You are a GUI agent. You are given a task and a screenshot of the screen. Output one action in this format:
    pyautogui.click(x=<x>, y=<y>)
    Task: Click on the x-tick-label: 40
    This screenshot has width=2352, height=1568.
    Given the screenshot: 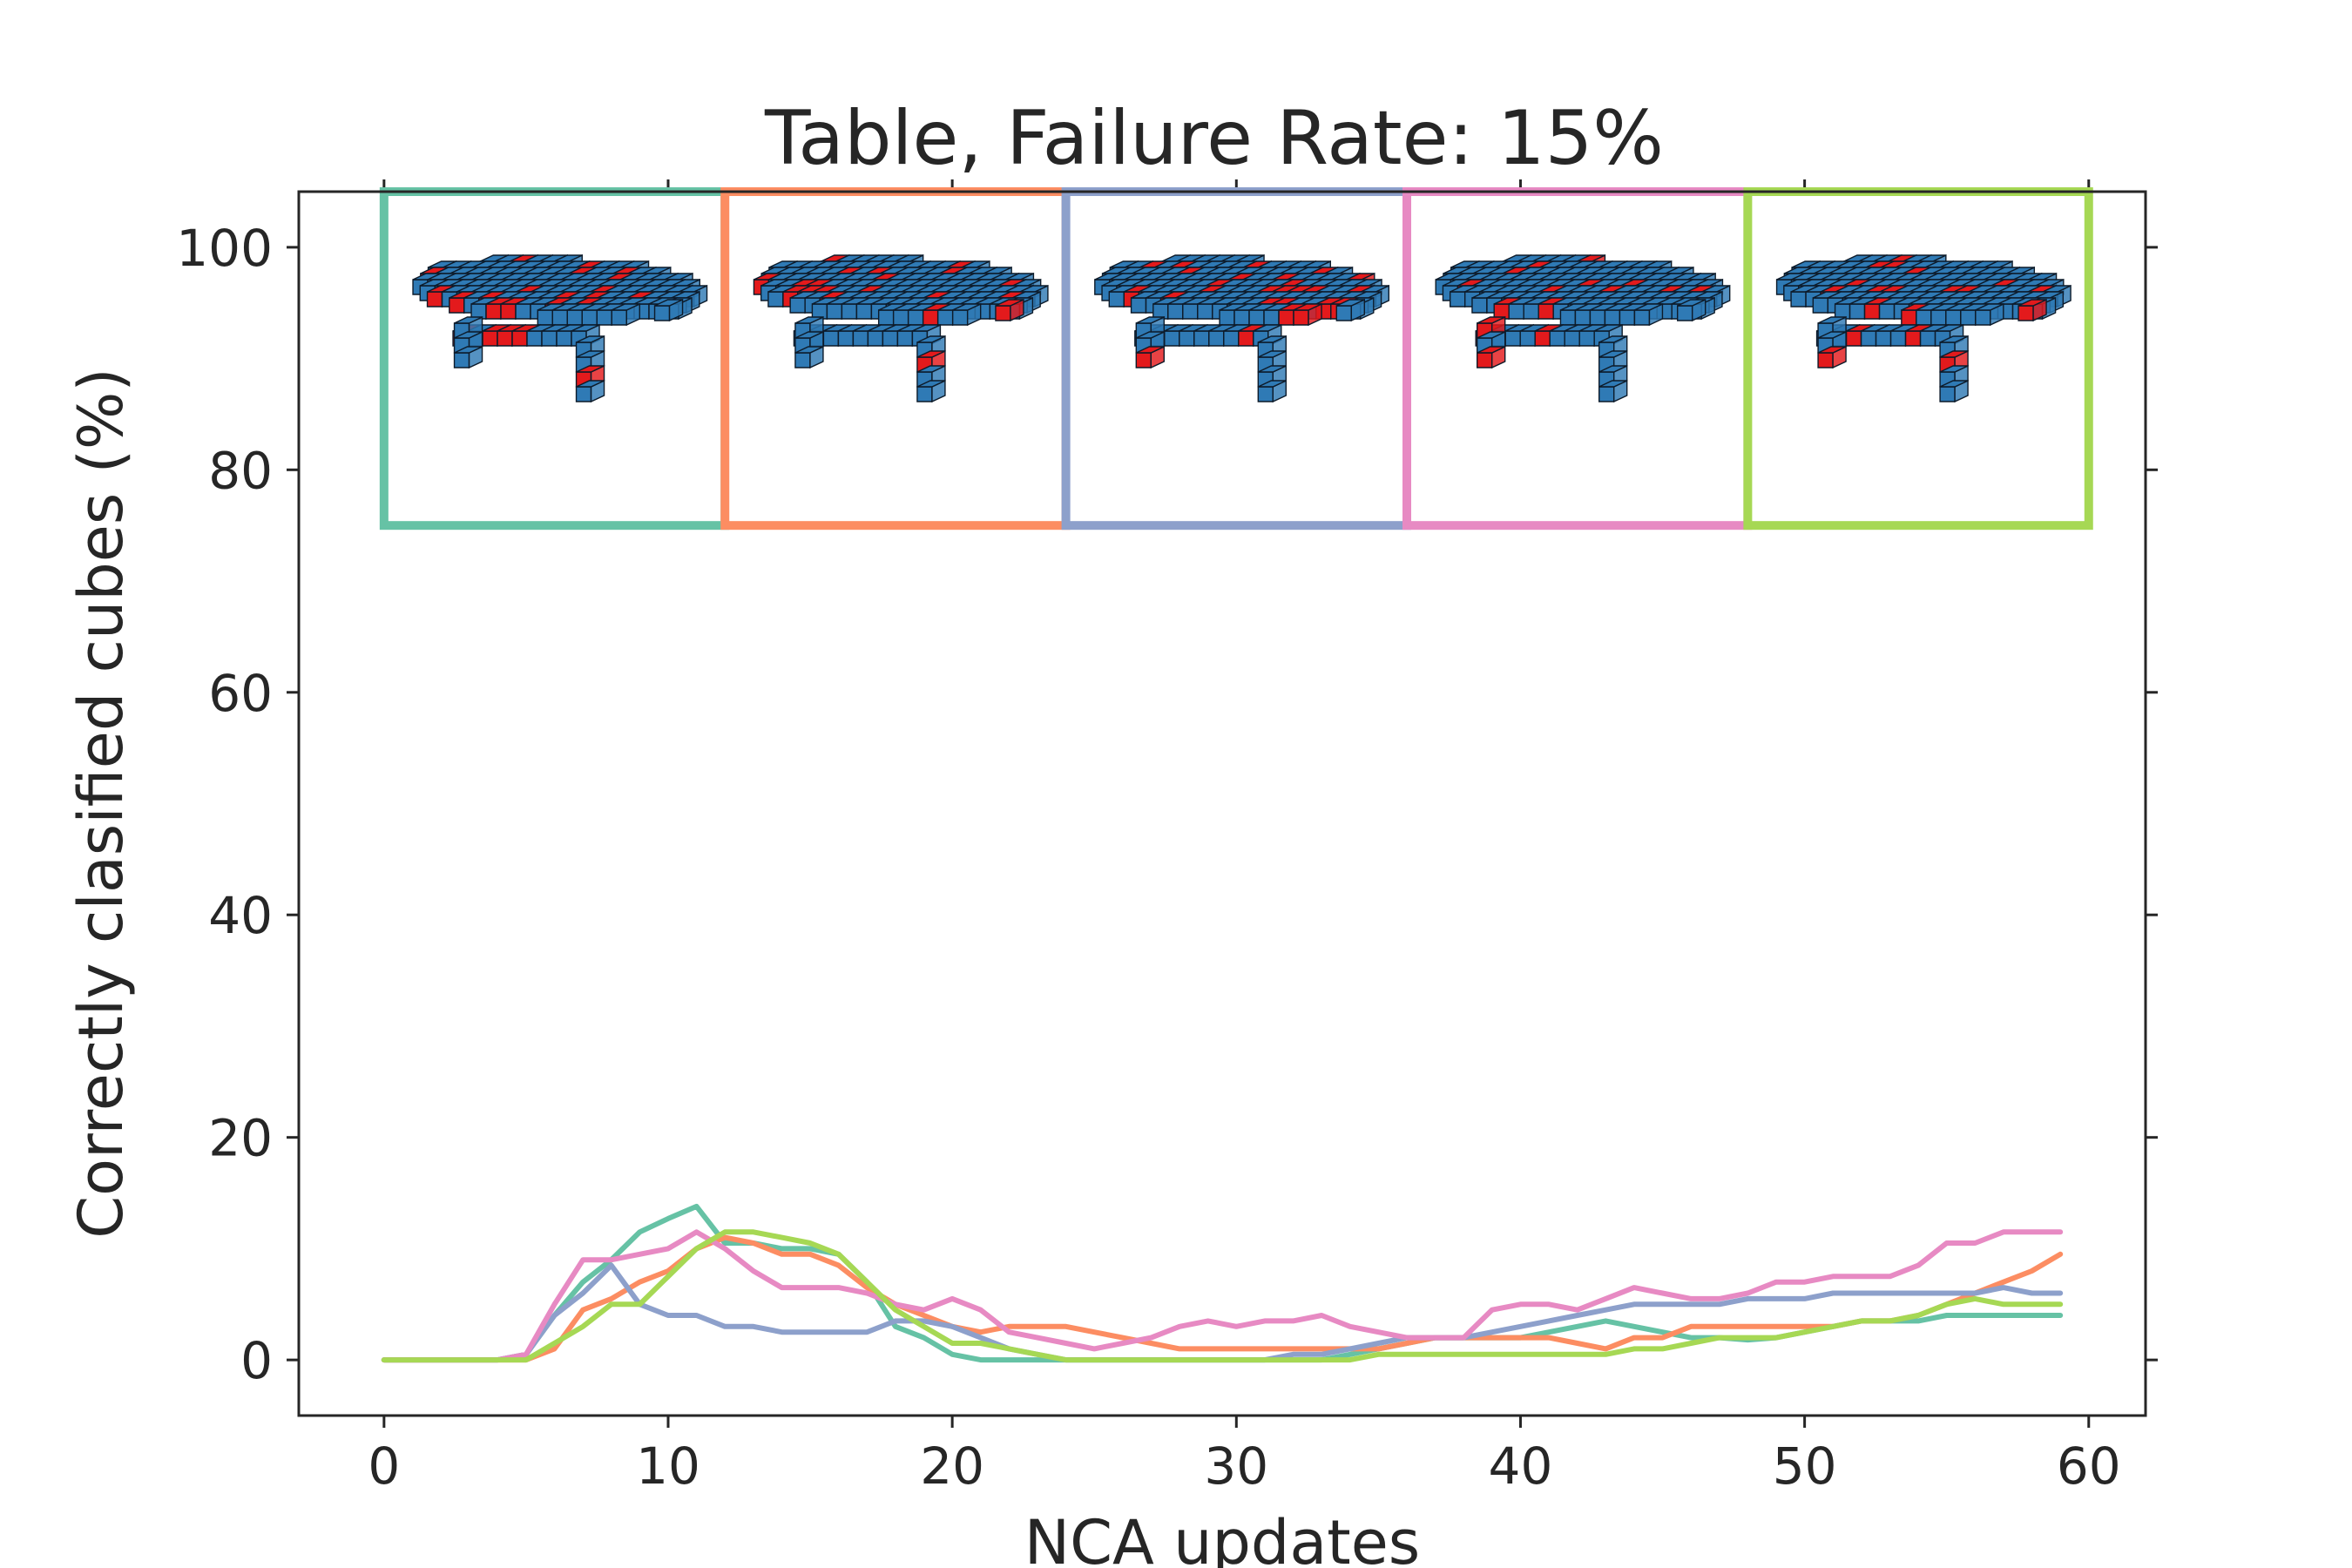 What is the action you would take?
    pyautogui.click(x=1521, y=1466)
    